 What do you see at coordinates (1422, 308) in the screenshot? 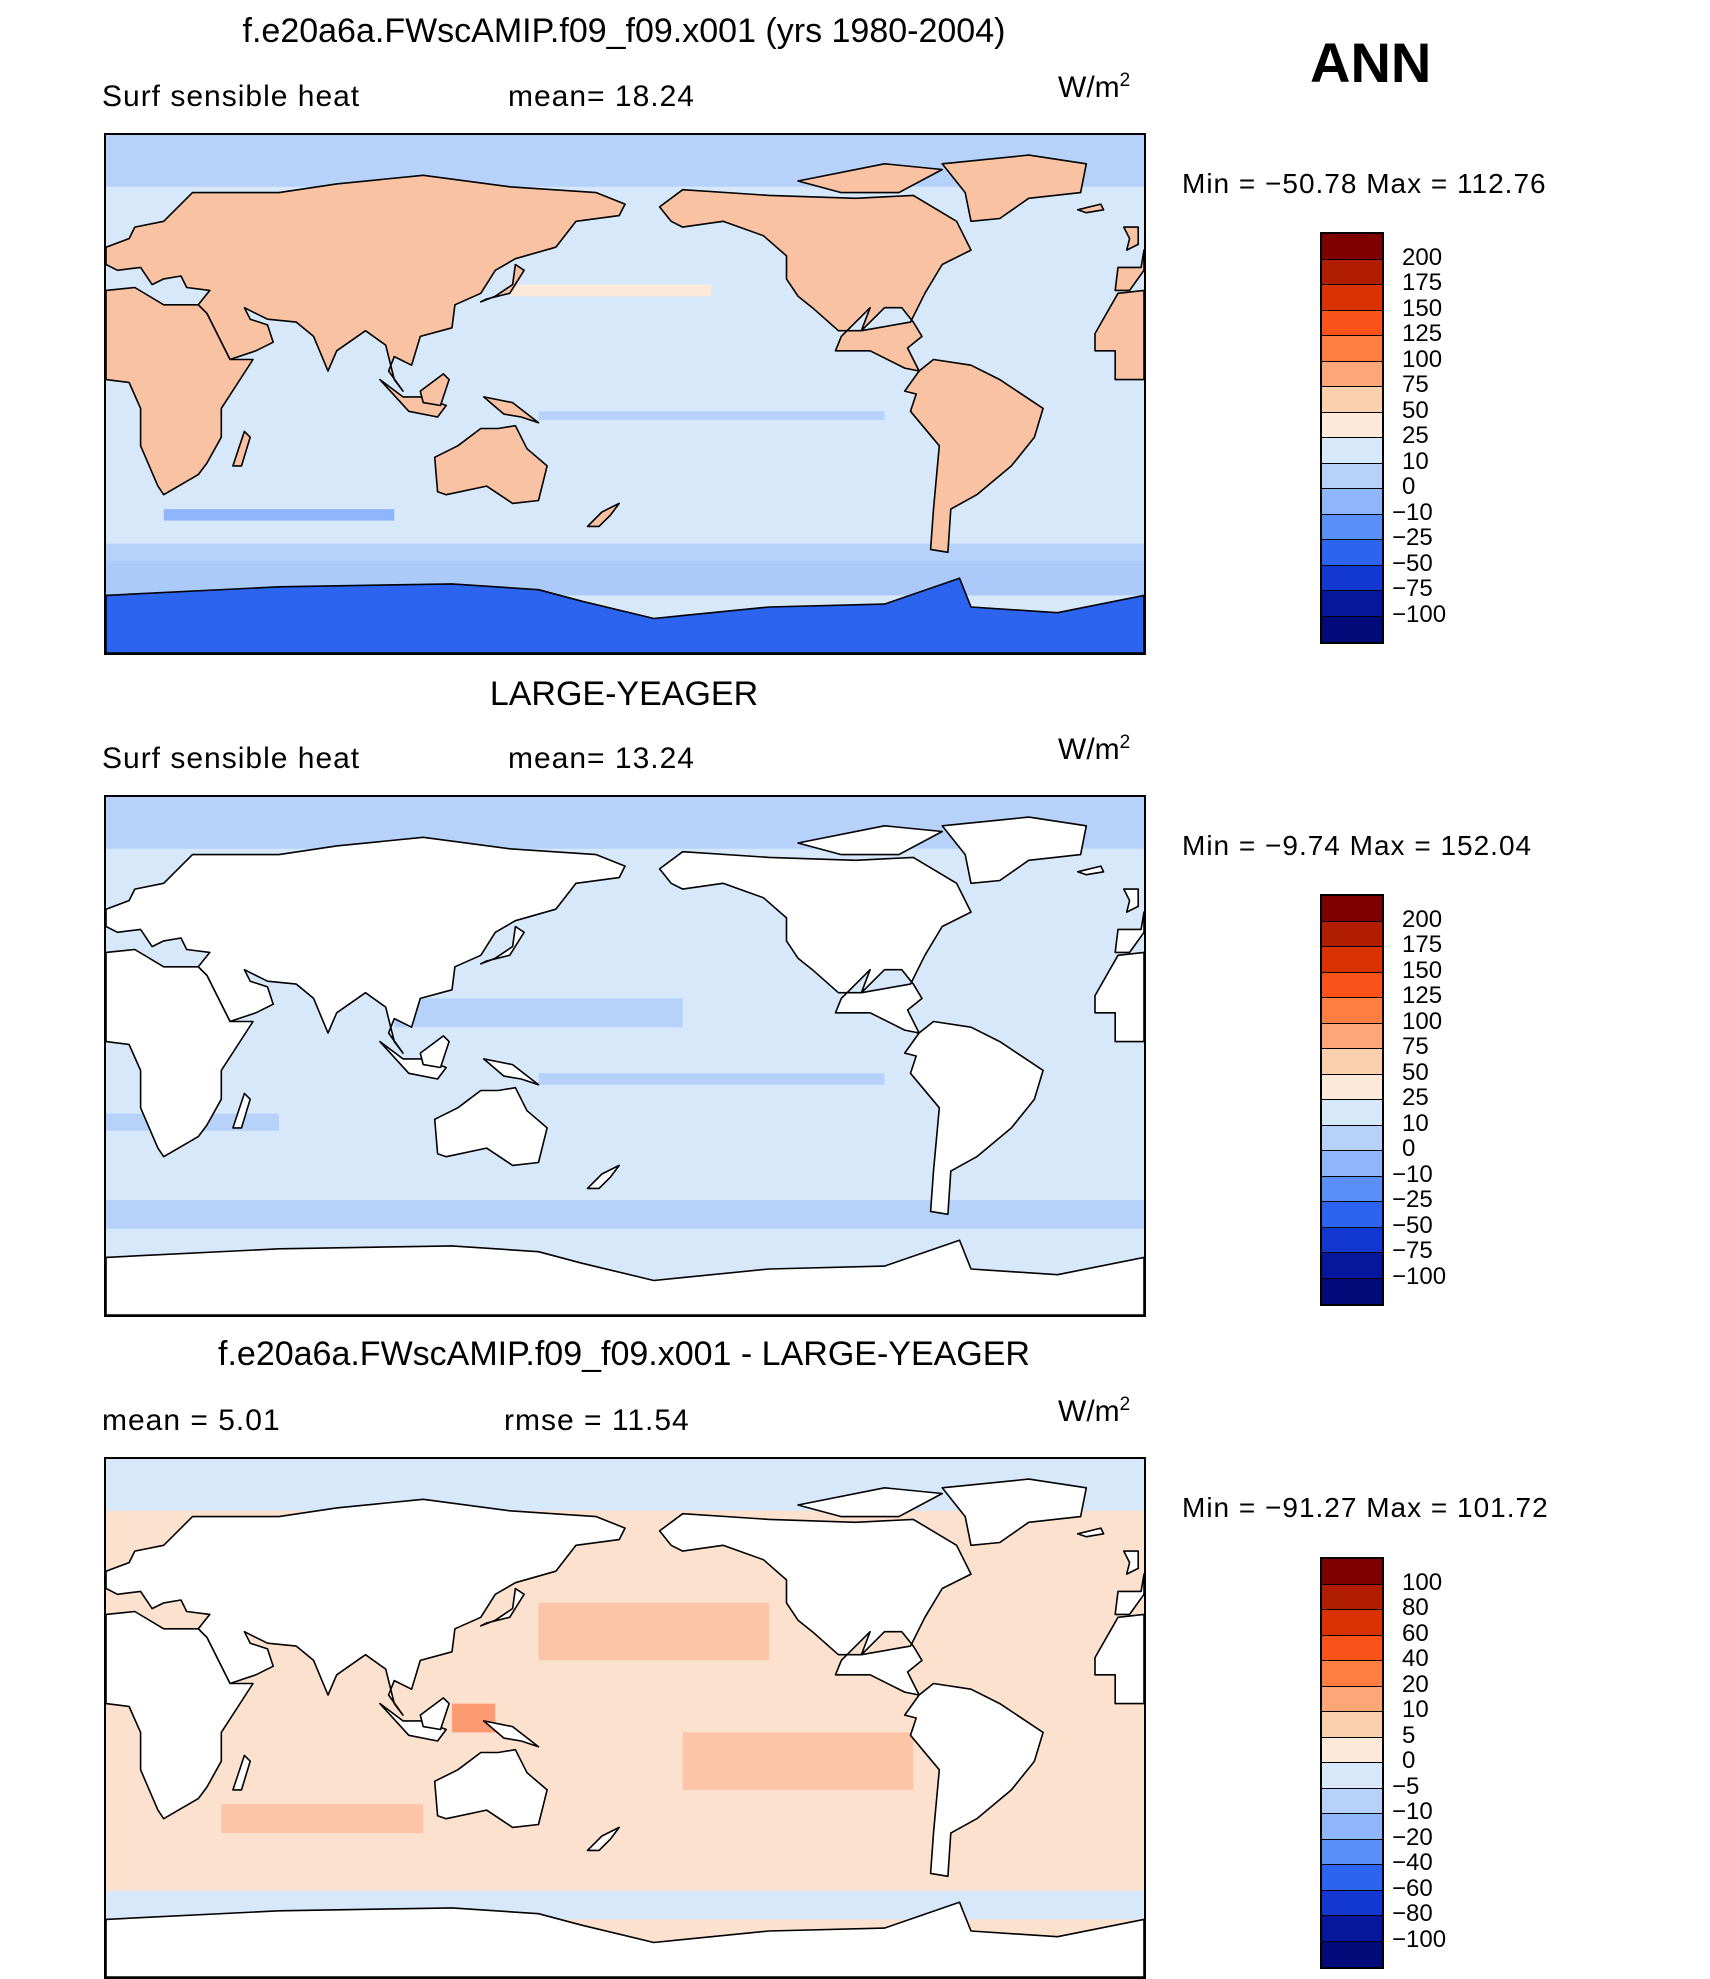
I see `colorbar-tick-label: 150` at bounding box center [1422, 308].